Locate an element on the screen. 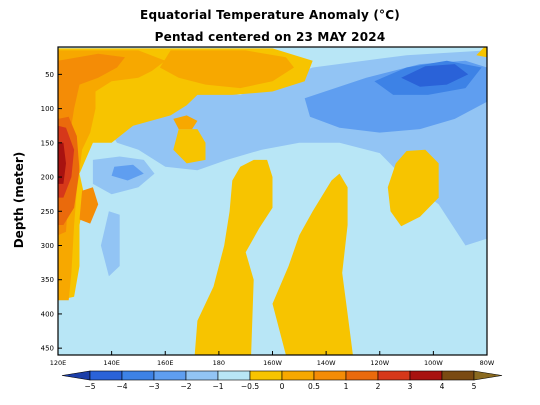 This screenshot has width=540, height=405. x-axis: 120E 140E 160E 180 160W 140W 120W 100W 80W is located at coordinates (272, 359).